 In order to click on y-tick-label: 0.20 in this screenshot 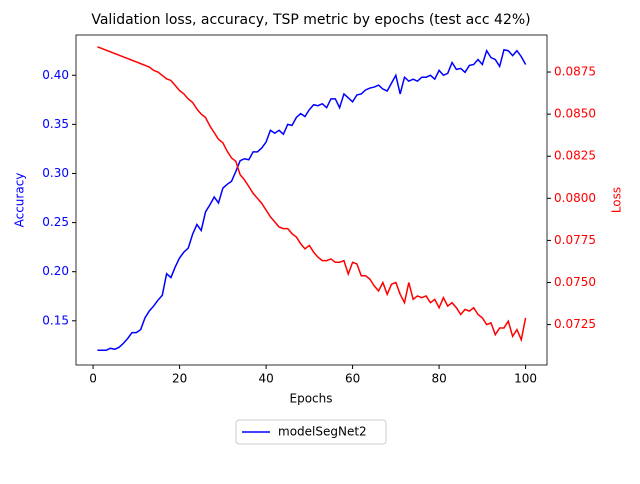, I will do `click(55, 271)`.